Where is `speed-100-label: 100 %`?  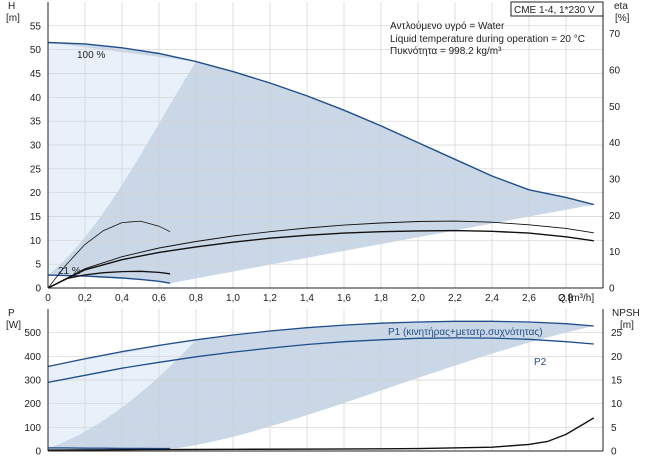 speed-100-label: 100 % is located at coordinates (91, 55).